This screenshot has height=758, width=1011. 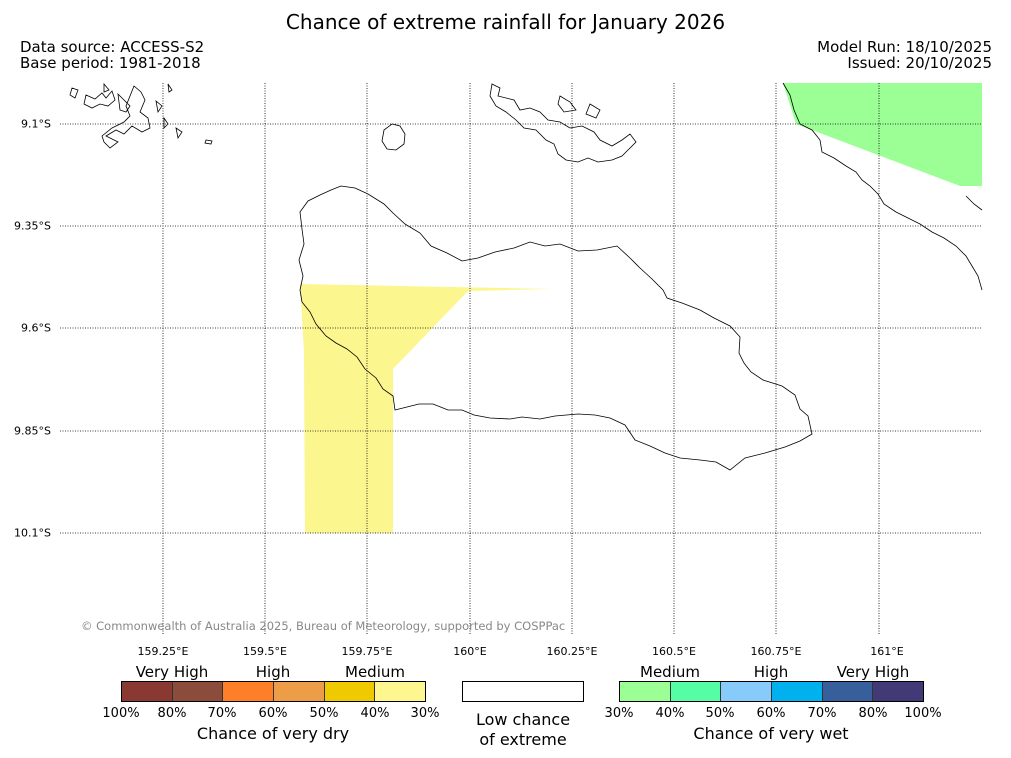 What do you see at coordinates (822, 713) in the screenshot?
I see `wet-tick: 70%` at bounding box center [822, 713].